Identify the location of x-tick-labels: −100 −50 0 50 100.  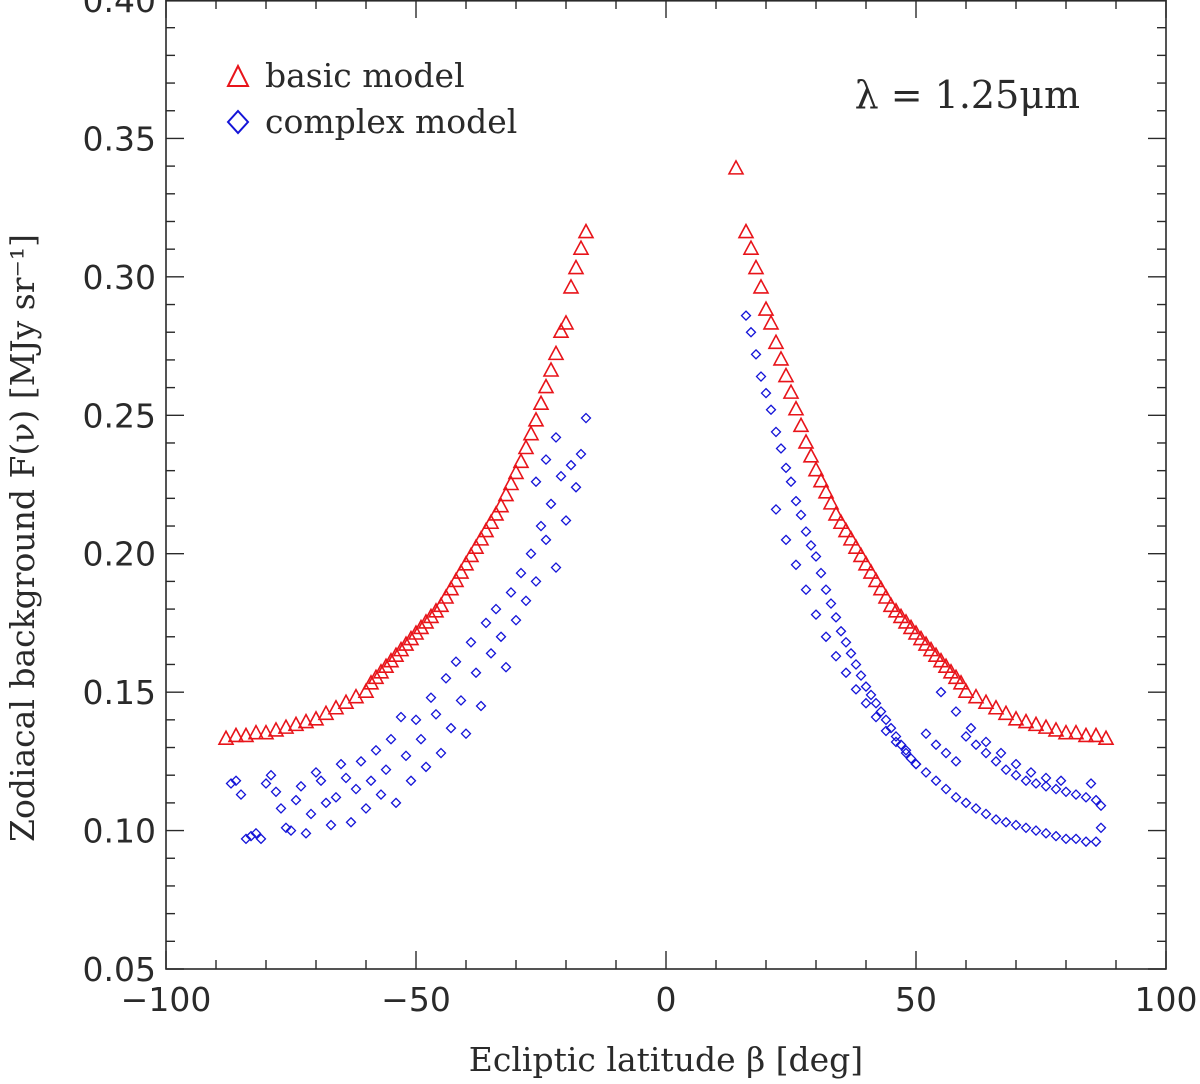
(659, 999).